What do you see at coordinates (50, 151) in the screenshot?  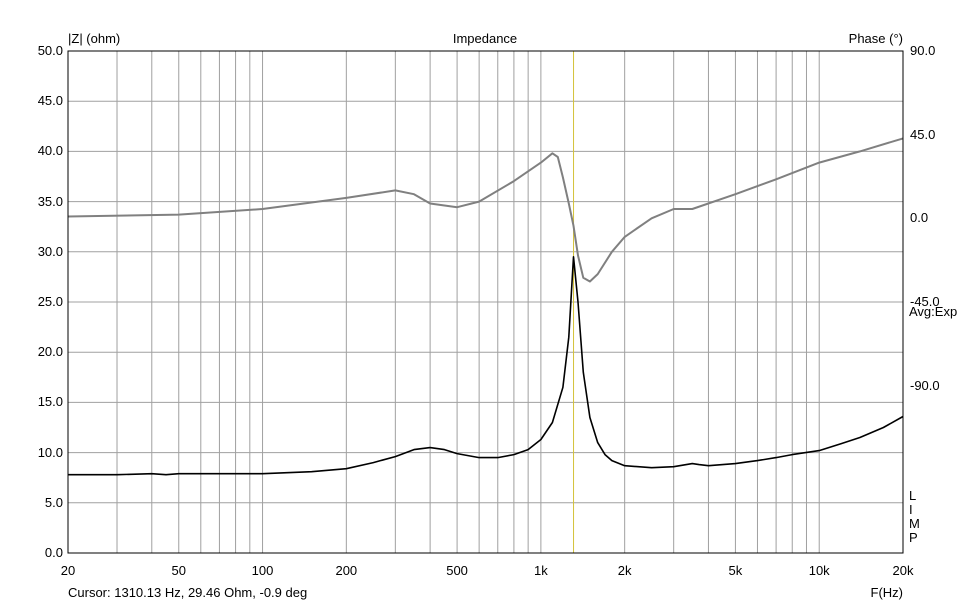 I see `y-tick-label: 40.0` at bounding box center [50, 151].